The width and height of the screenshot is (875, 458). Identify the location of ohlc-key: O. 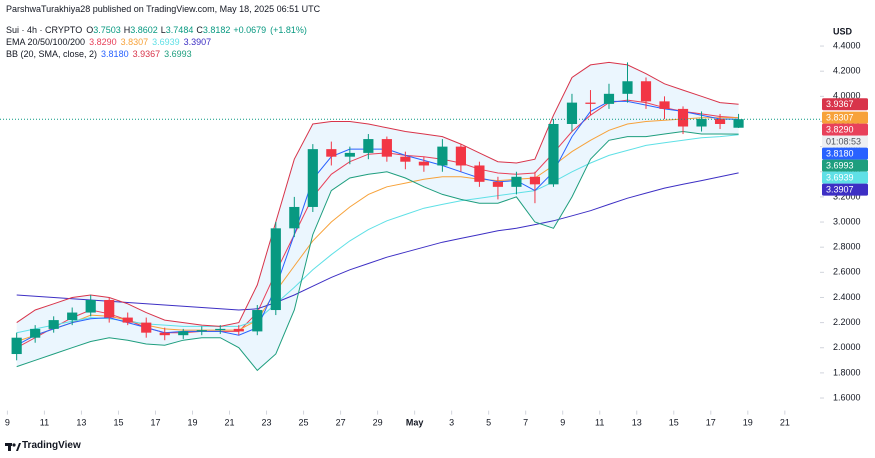
(90, 30).